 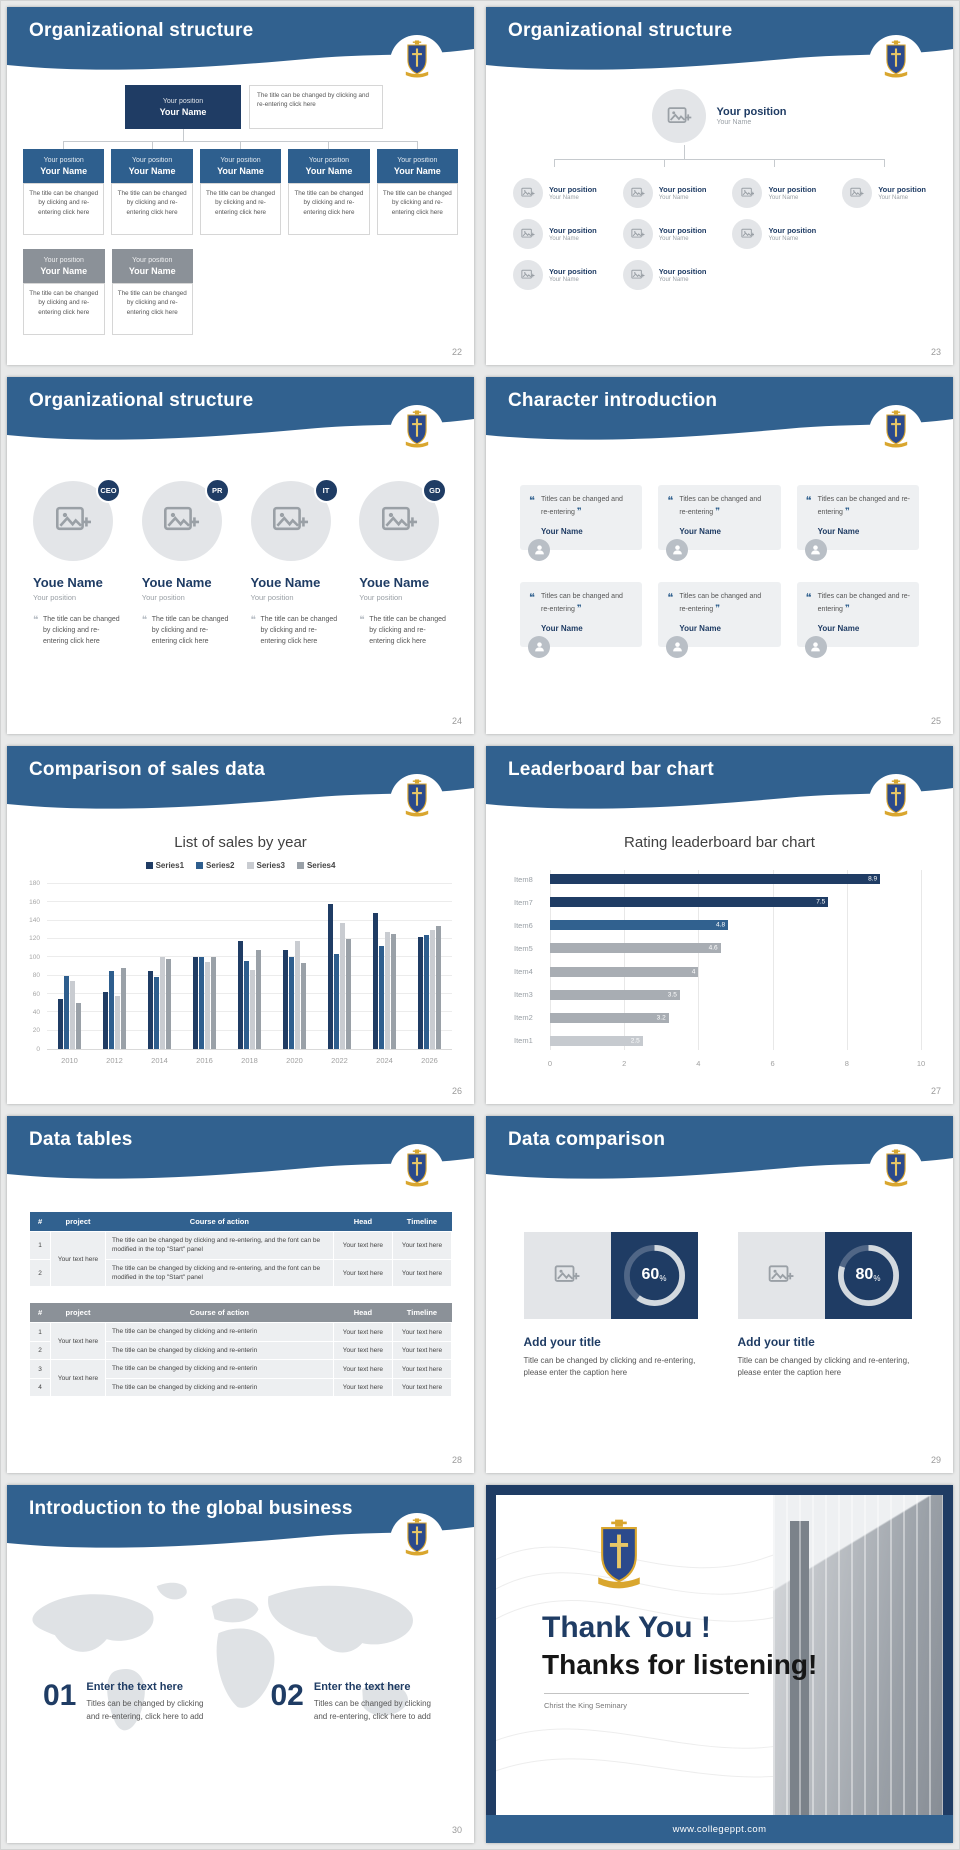 What do you see at coordinates (81, 1139) in the screenshot?
I see `slide-title: Data tables` at bounding box center [81, 1139].